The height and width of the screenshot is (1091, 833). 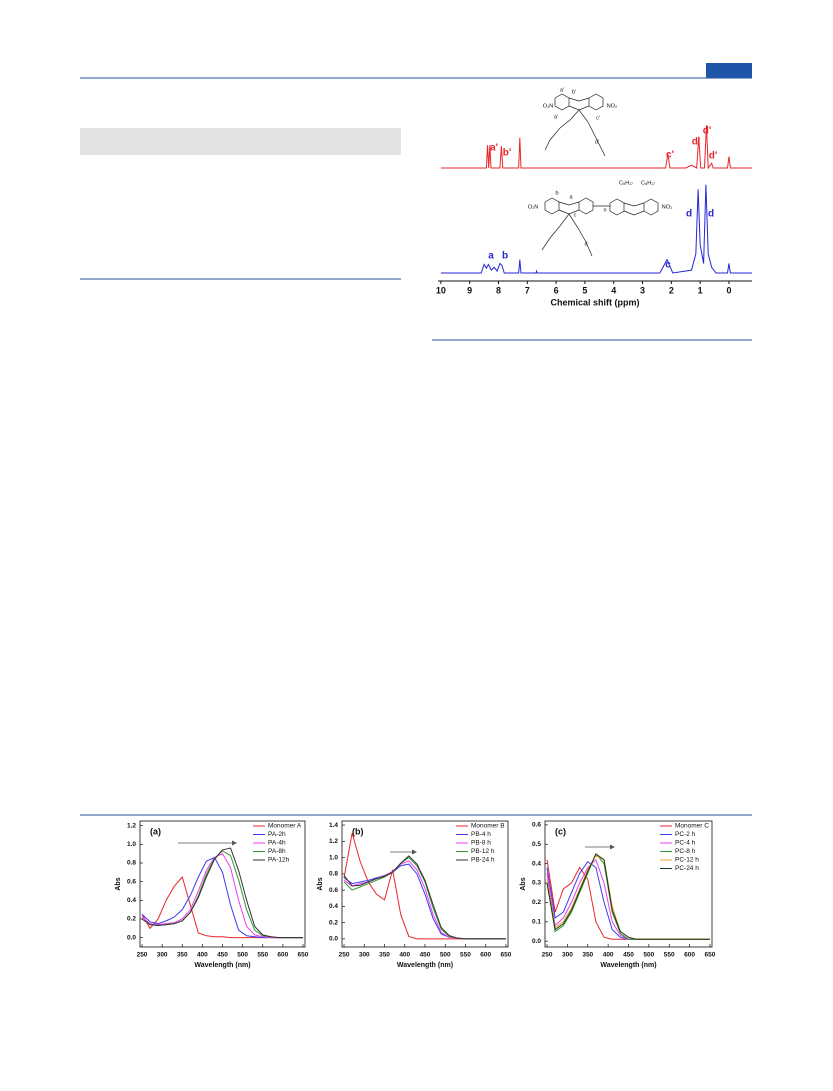 I want to click on panel-title: (b), so click(x=358, y=831).